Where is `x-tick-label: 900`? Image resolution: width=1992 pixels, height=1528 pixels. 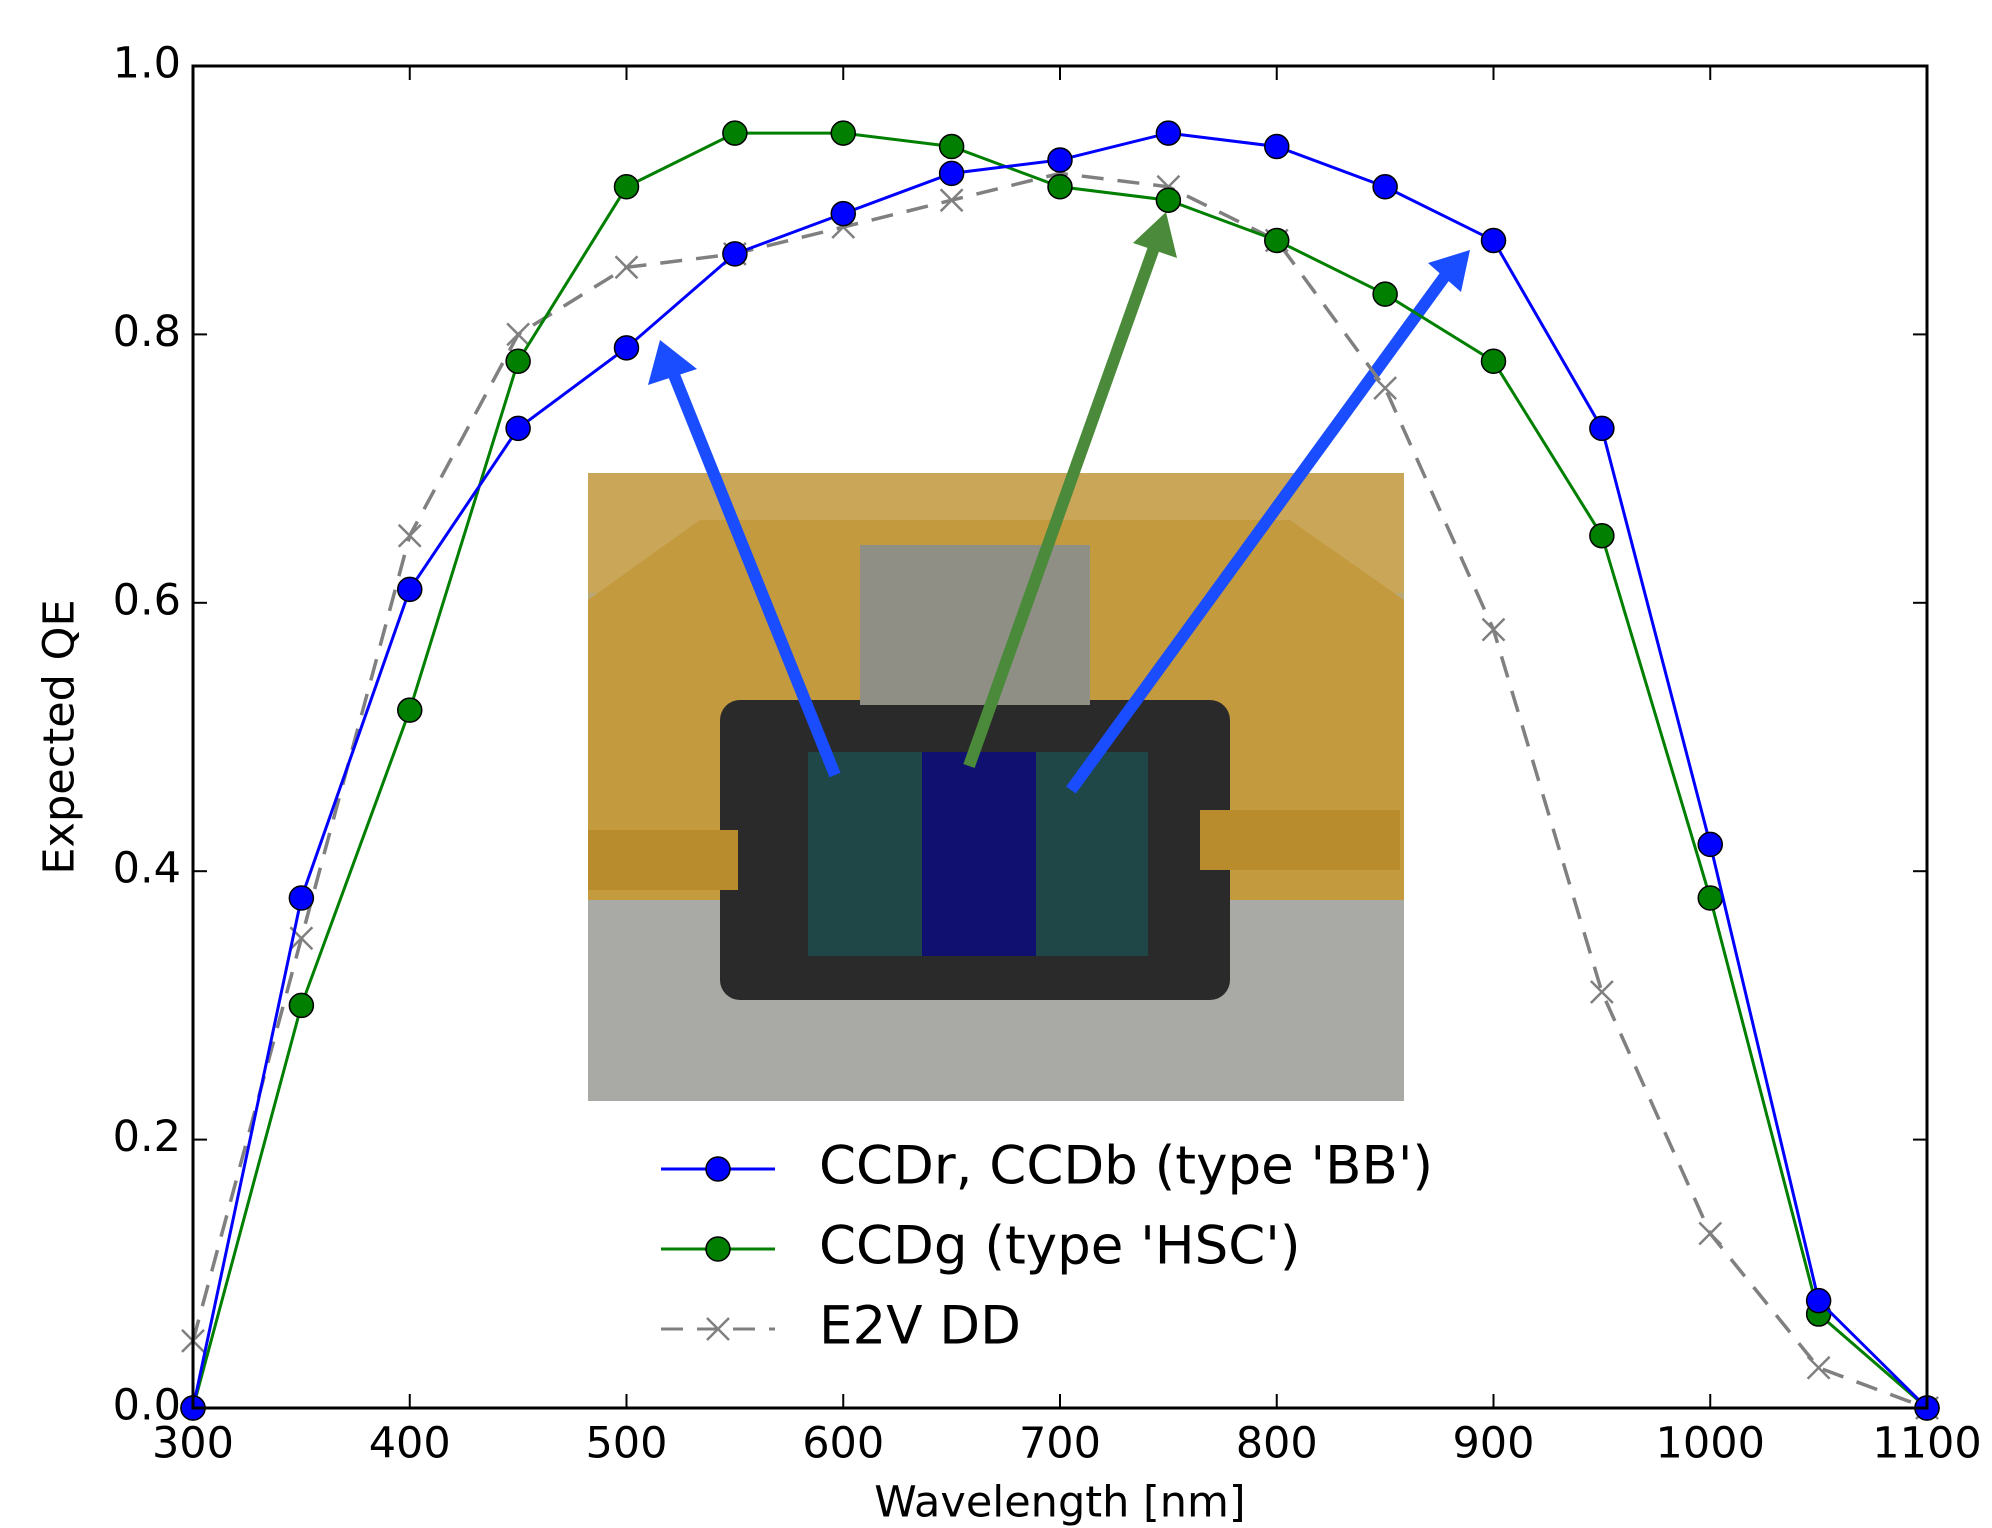 x-tick-label: 900 is located at coordinates (1493, 1444).